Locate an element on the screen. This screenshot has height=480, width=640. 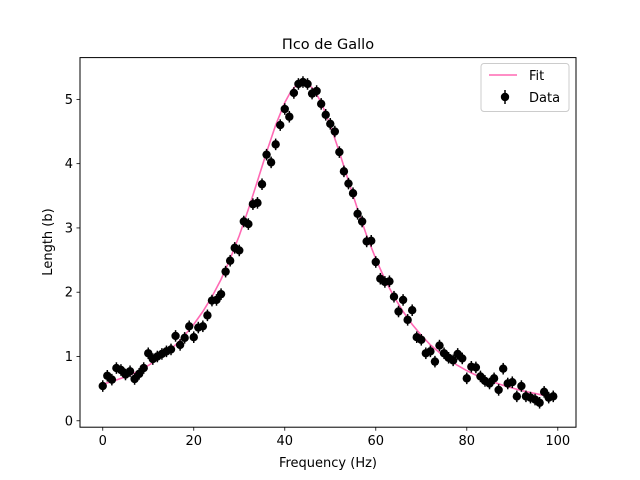
chart-title: Пco de Gallo is located at coordinates (328, 45).